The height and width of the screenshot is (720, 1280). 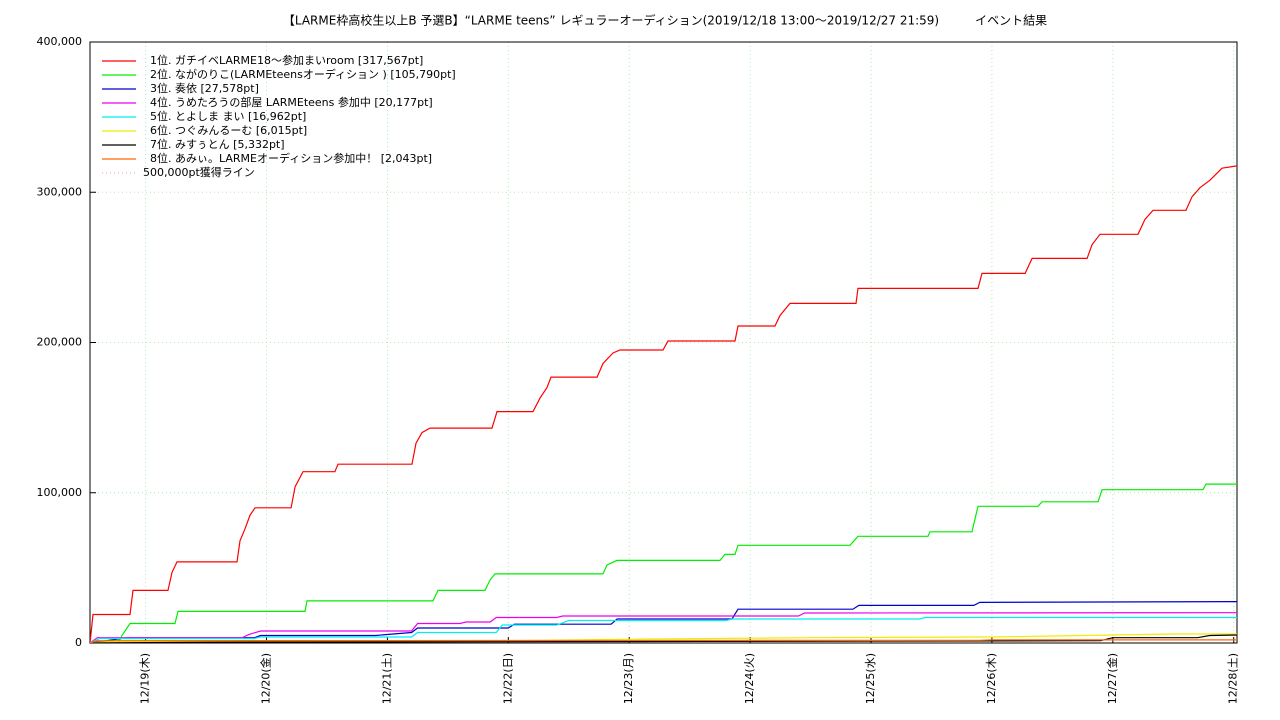 I want to click on x-tick-label: 12/26(木), so click(x=991, y=678).